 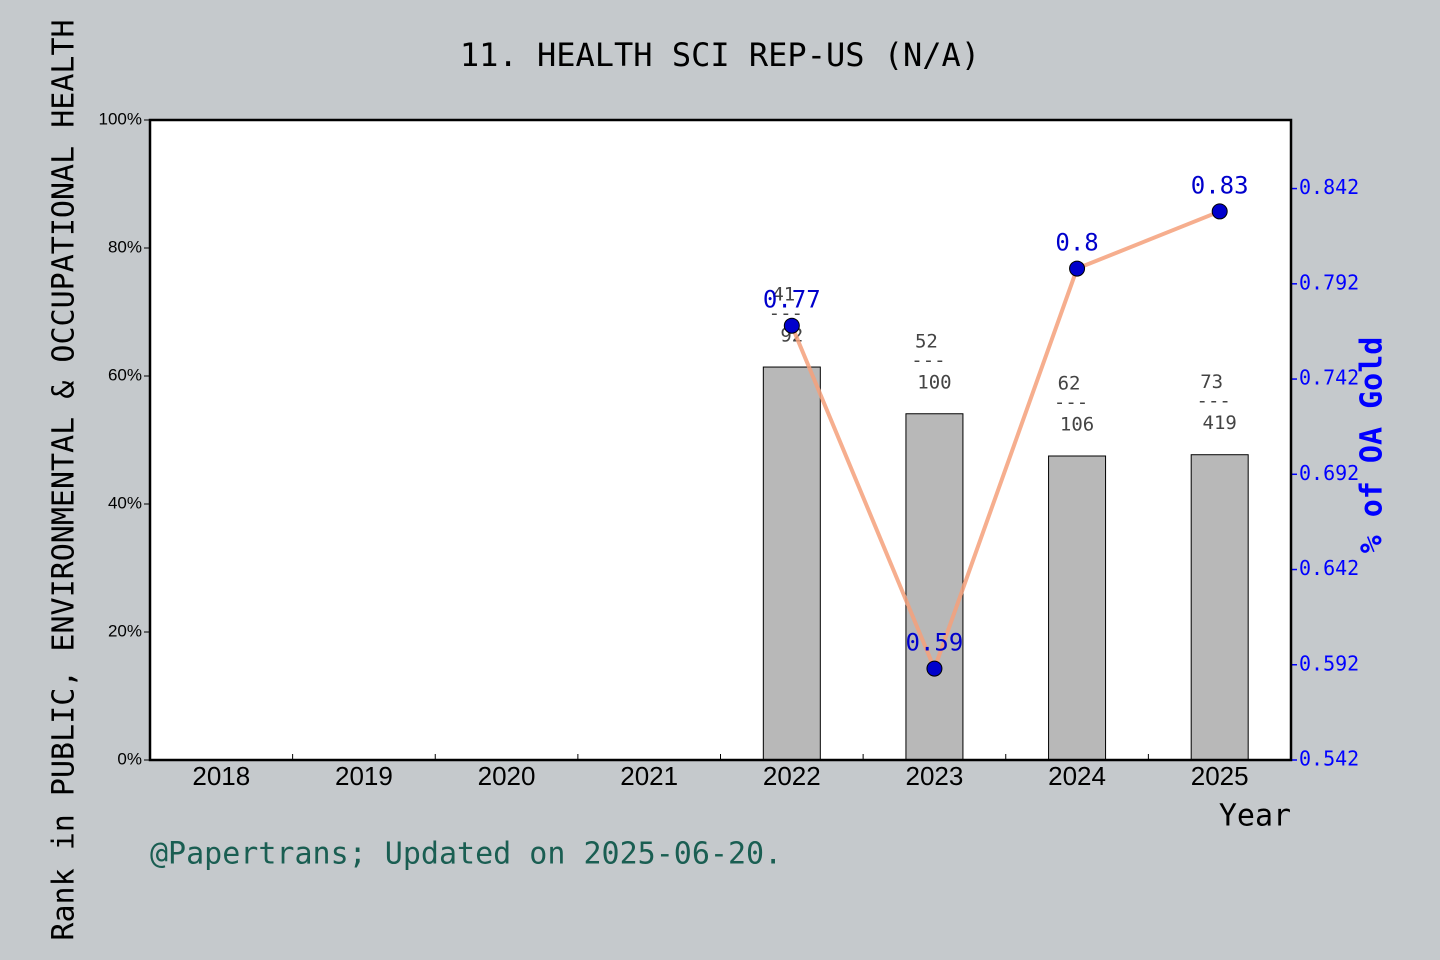 What do you see at coordinates (125, 374) in the screenshot?
I see `y-tick-label: 60%` at bounding box center [125, 374].